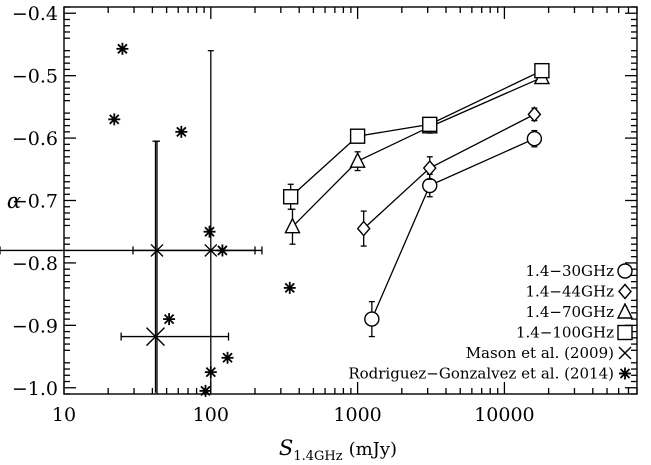 This screenshot has width=651, height=465. I want to click on x-tick-label: 100, so click(211, 415).